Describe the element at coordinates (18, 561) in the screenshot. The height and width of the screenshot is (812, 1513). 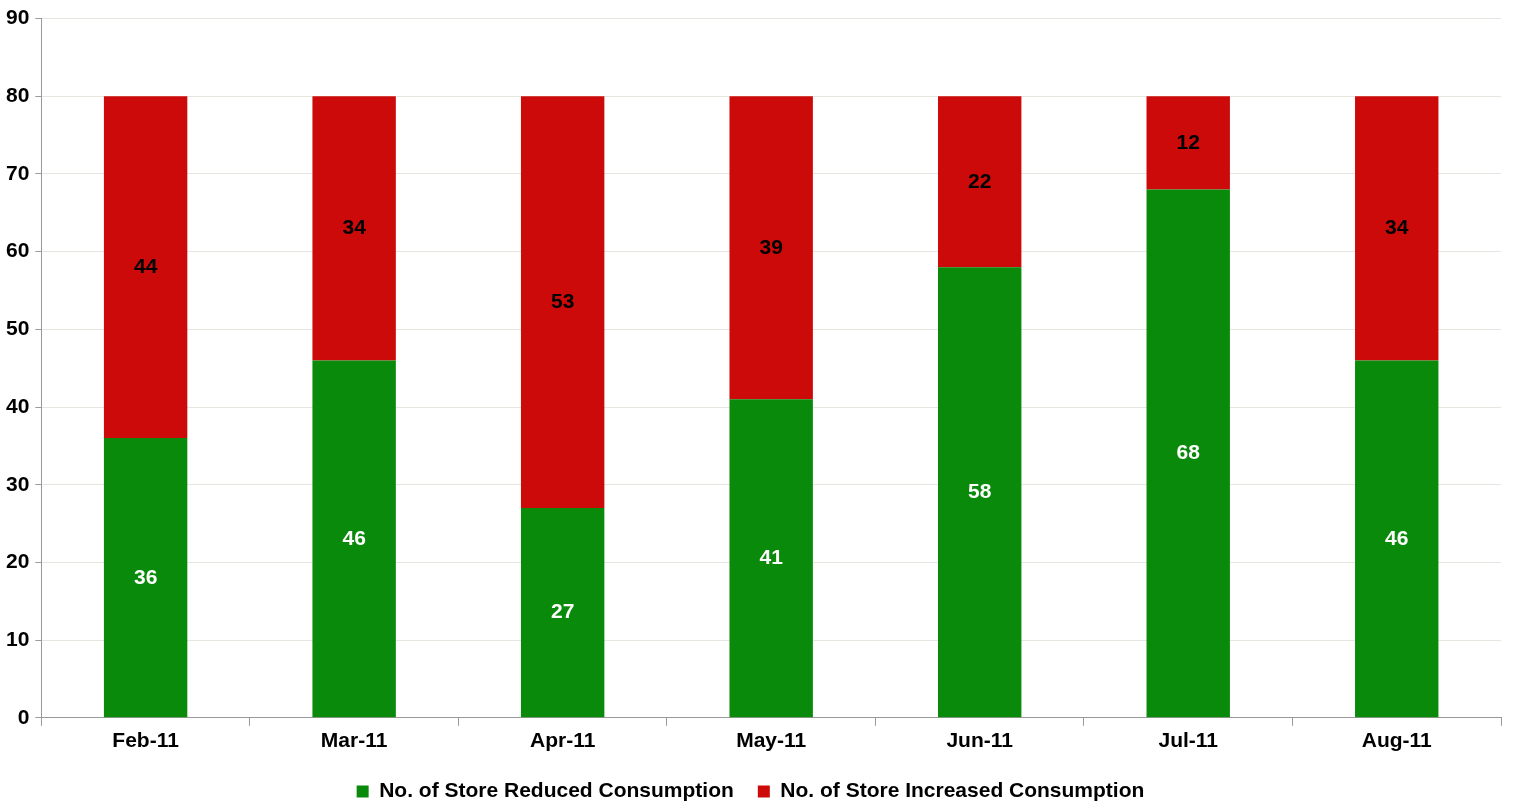
I see `y-tick-label: 20` at that location.